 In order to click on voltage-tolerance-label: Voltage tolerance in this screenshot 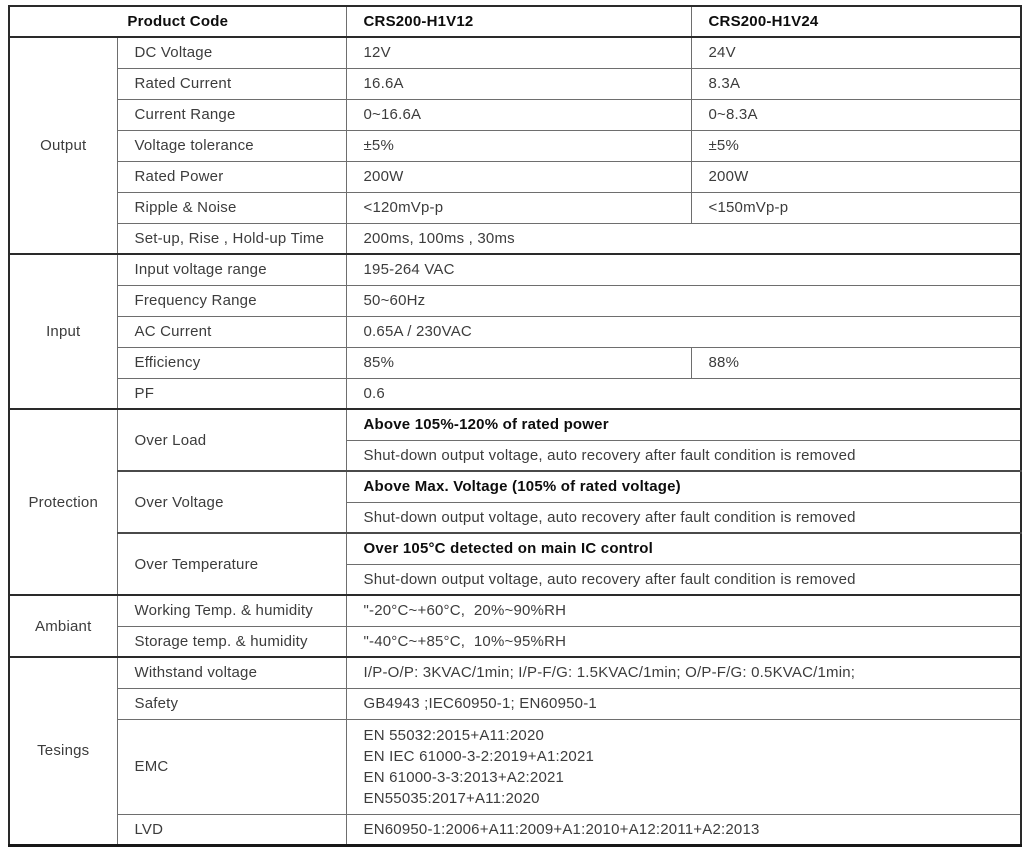, I will do `click(231, 145)`.